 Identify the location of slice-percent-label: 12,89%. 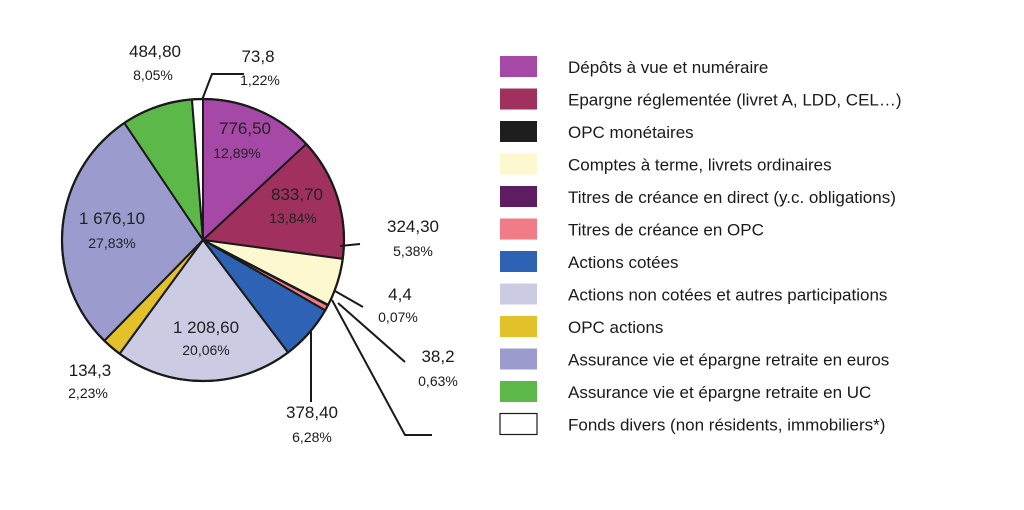
(236, 153).